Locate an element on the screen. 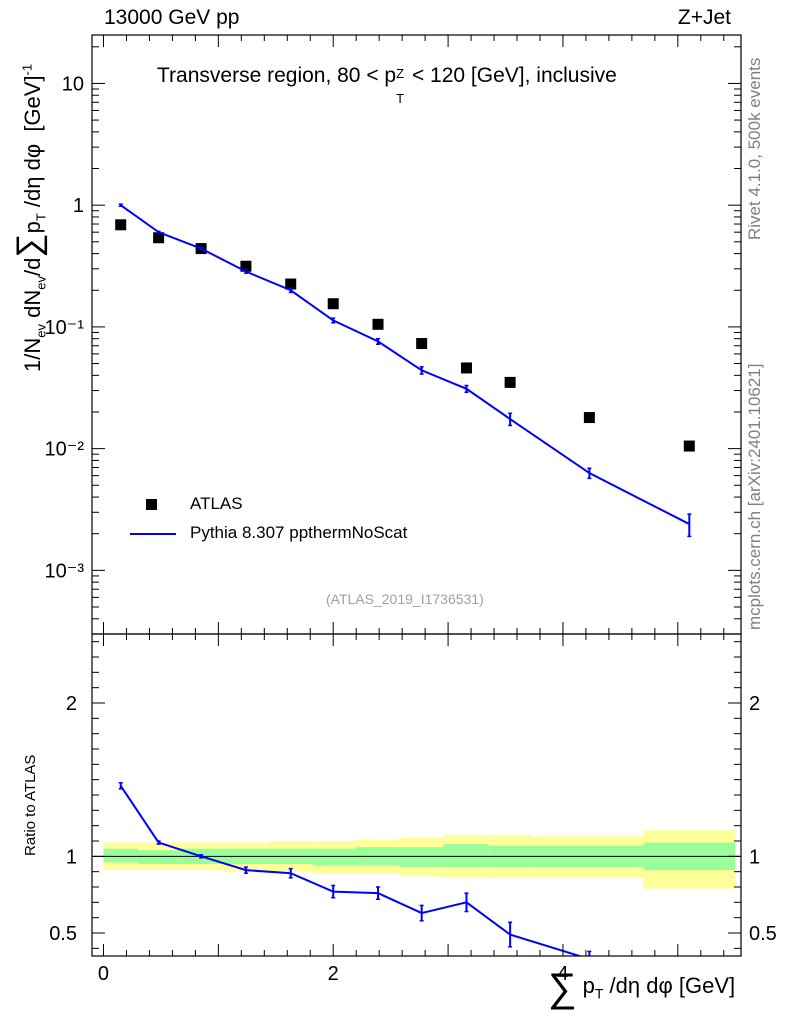  legend-pythia-label: Pythia 8.307 ppthermNoScat is located at coordinates (299, 532).